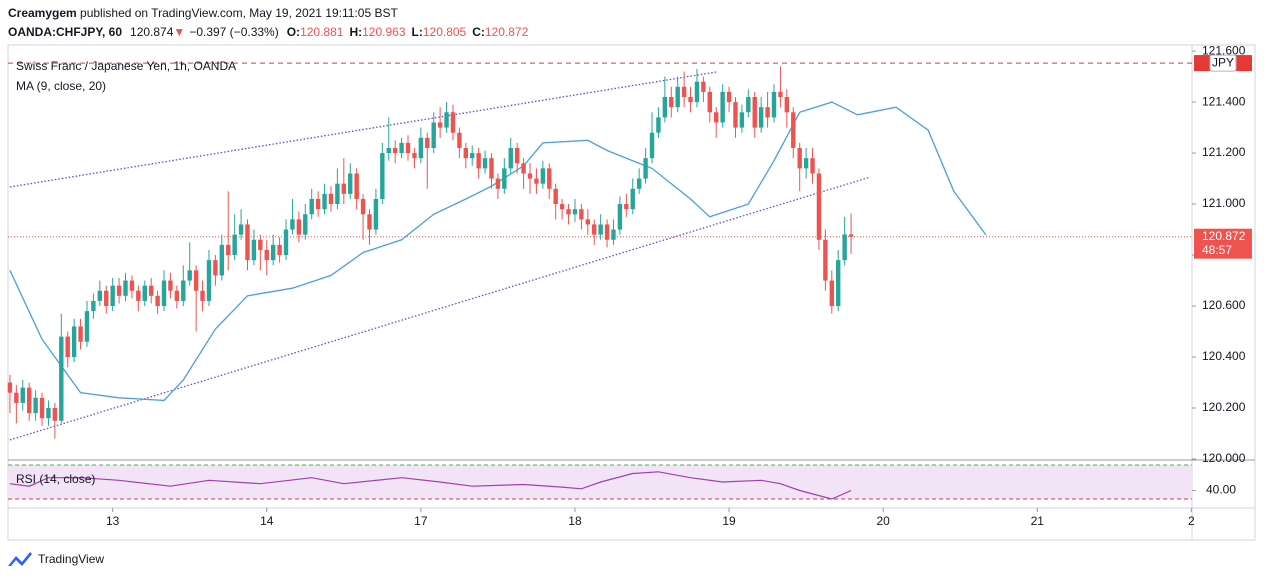 The height and width of the screenshot is (580, 1264). What do you see at coordinates (71, 559) in the screenshot?
I see `brand: TradingView` at bounding box center [71, 559].